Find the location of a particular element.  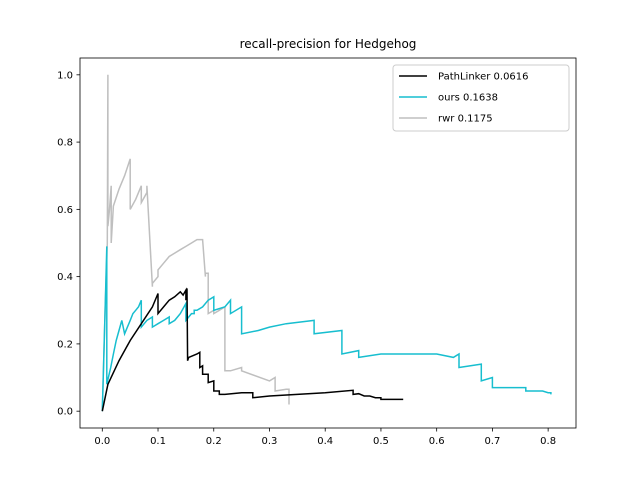

legend-box is located at coordinates (481, 98).